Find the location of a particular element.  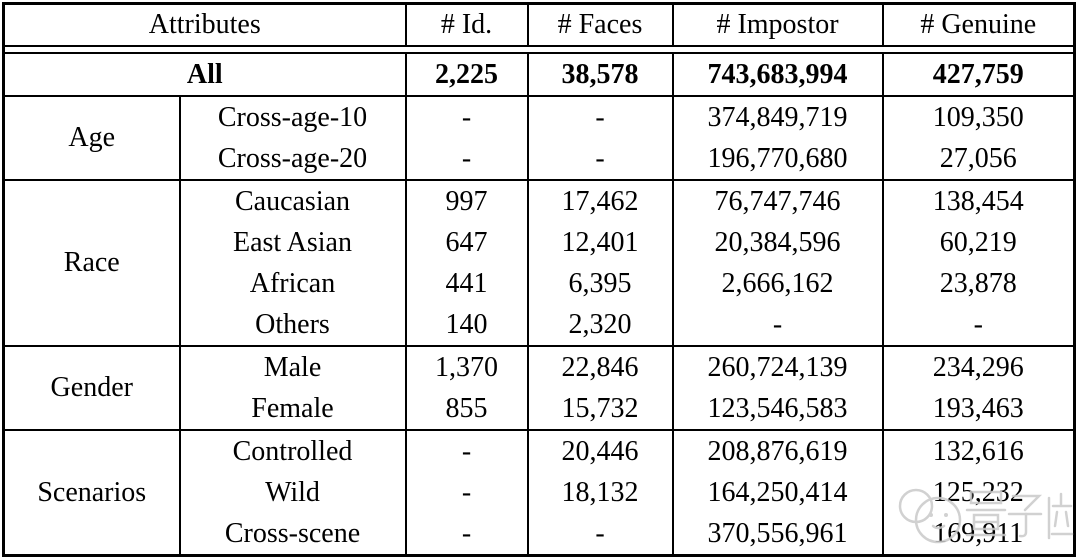

col-header-num-id: # Id. is located at coordinates (466, 24).